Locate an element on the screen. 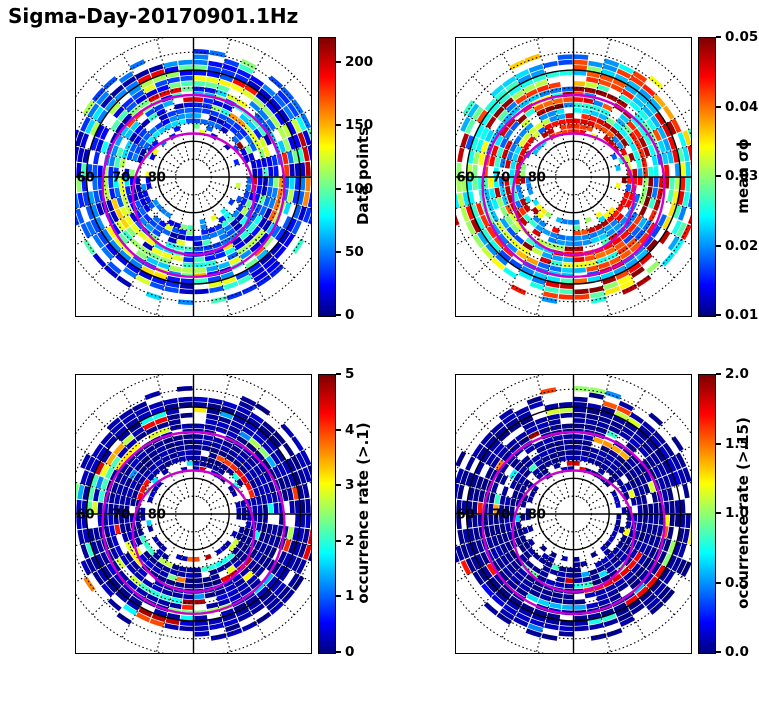  colorbar-axis-label: occurrence rate (>.15) is located at coordinates (743, 513).